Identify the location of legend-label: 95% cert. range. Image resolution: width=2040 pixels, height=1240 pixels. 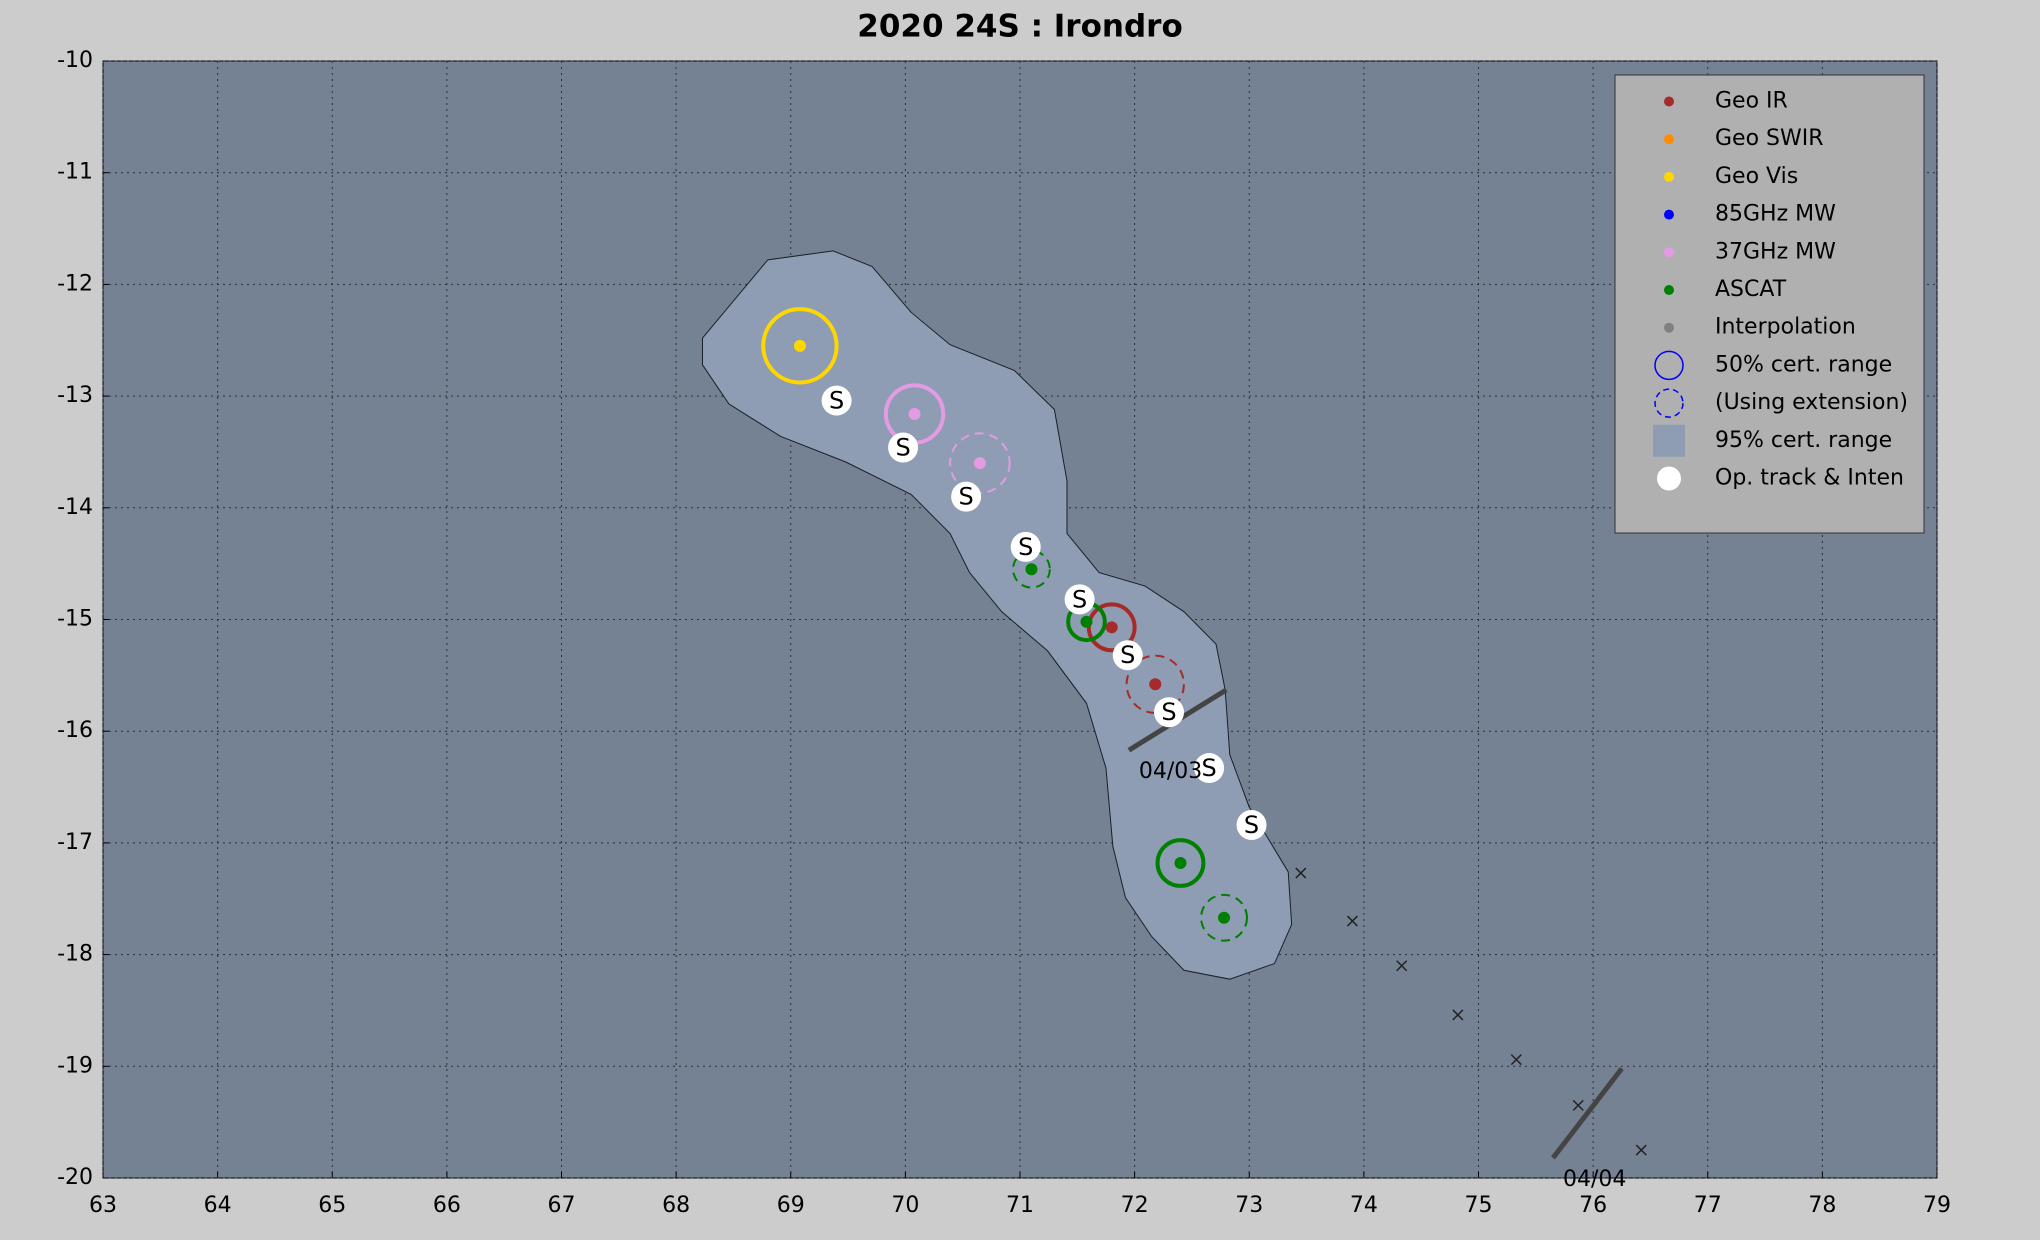
(1803, 440).